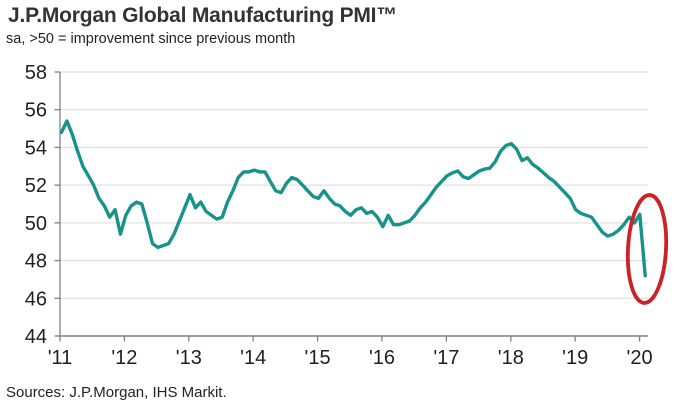 The width and height of the screenshot is (678, 415). I want to click on chart-title: J.P.Morgan Global Manufacturing PMI™, so click(203, 15).